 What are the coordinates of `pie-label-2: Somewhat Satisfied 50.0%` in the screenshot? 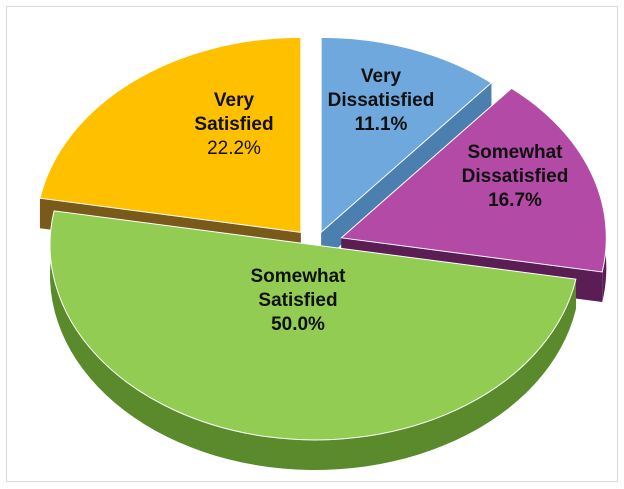 It's located at (298, 300).